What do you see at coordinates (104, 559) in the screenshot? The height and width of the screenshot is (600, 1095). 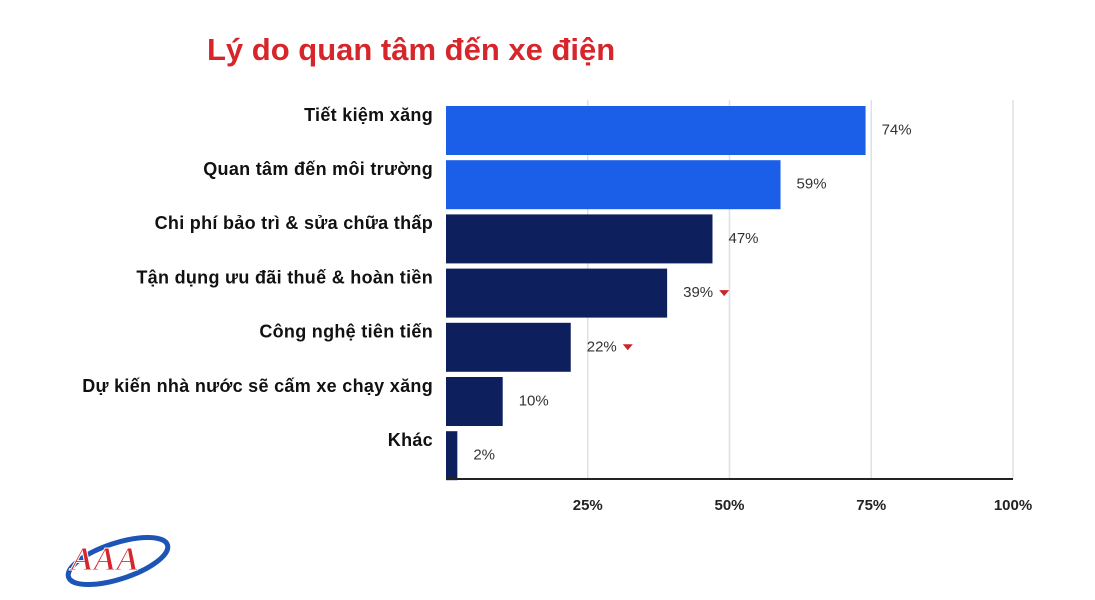 I see `logo-text: AAA` at bounding box center [104, 559].